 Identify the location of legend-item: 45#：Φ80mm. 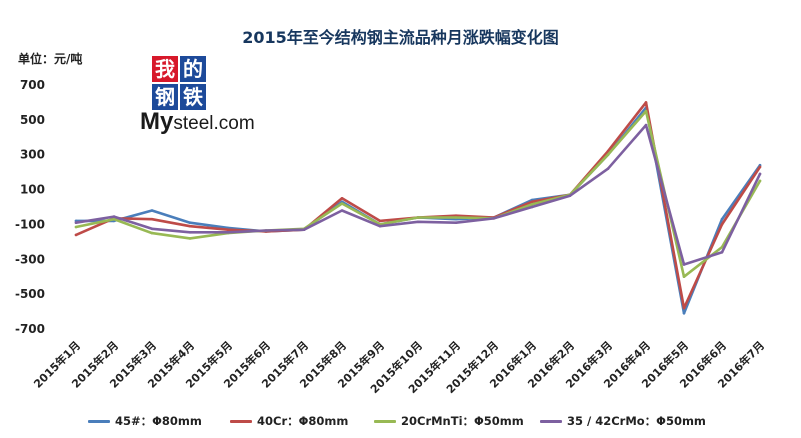
(145, 421).